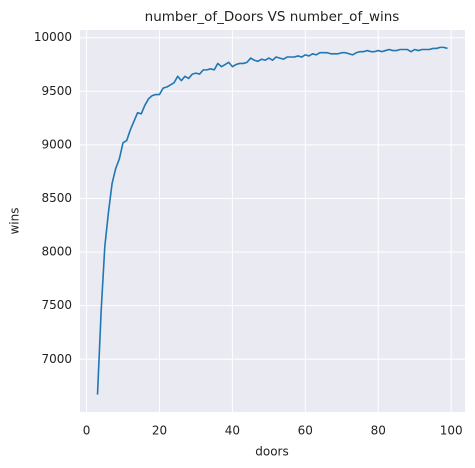 The height and width of the screenshot is (468, 475). I want to click on y-tick-label: 10000, so click(53, 37).